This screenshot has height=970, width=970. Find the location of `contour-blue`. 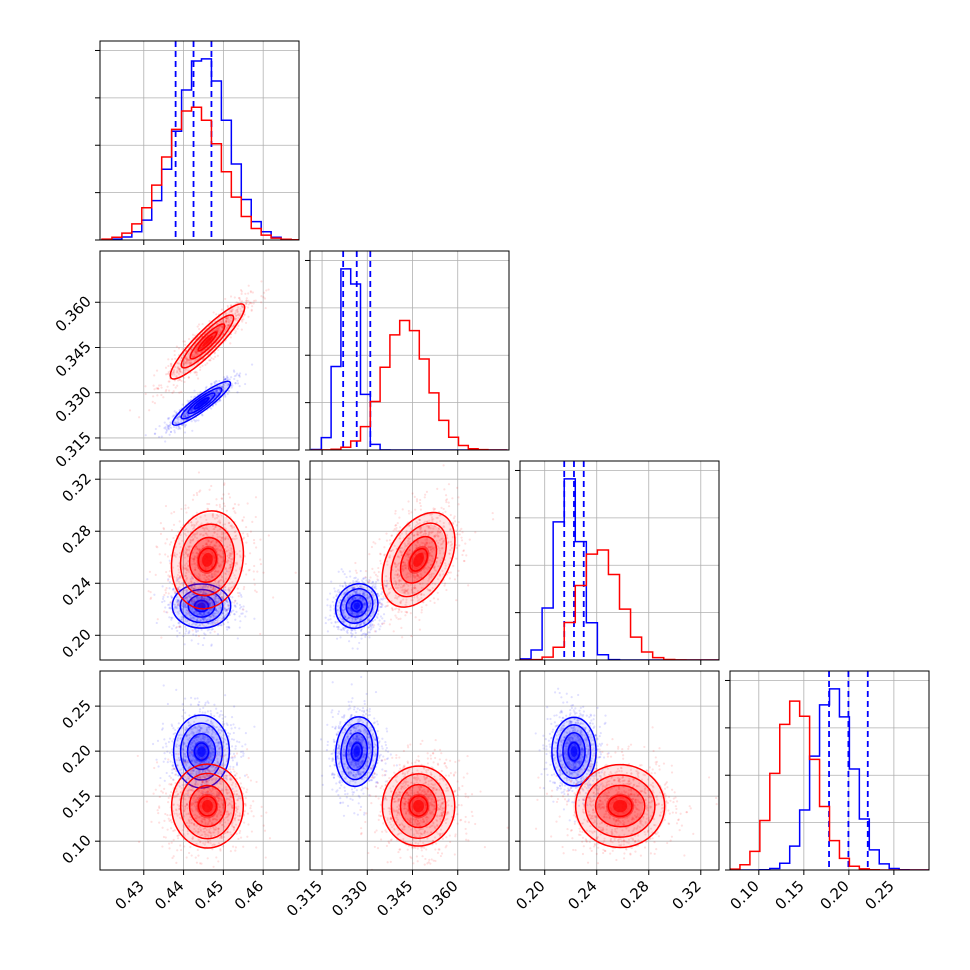

contour-blue is located at coordinates (201, 606).